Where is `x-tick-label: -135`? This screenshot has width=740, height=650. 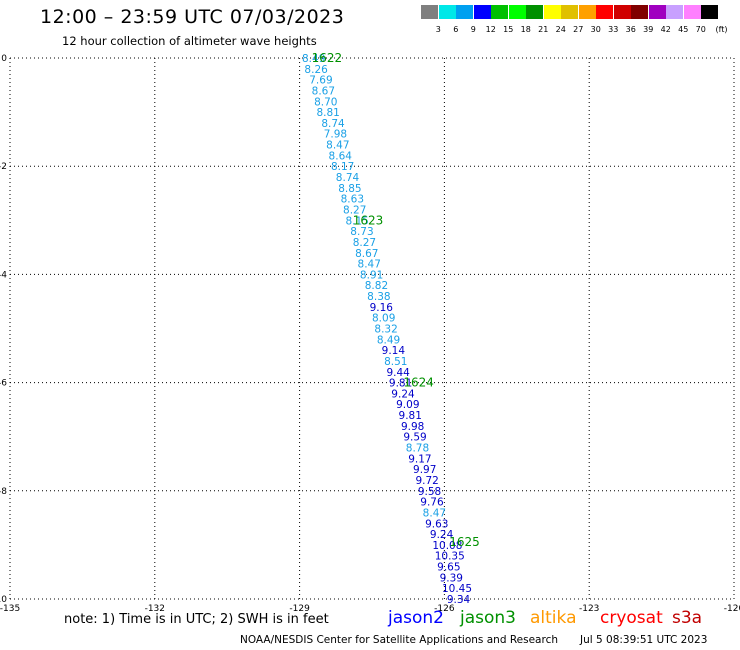
x-tick-label: -135 is located at coordinates (10, 609).